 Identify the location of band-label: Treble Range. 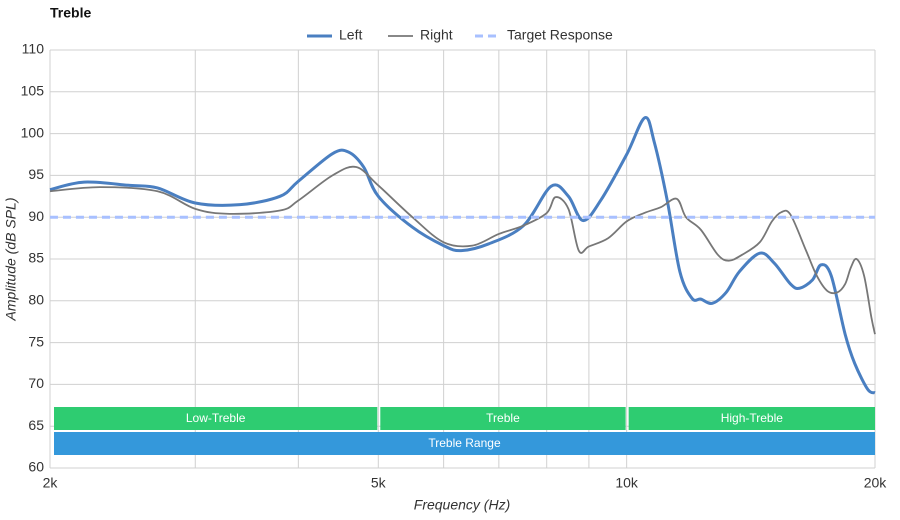
(464, 443).